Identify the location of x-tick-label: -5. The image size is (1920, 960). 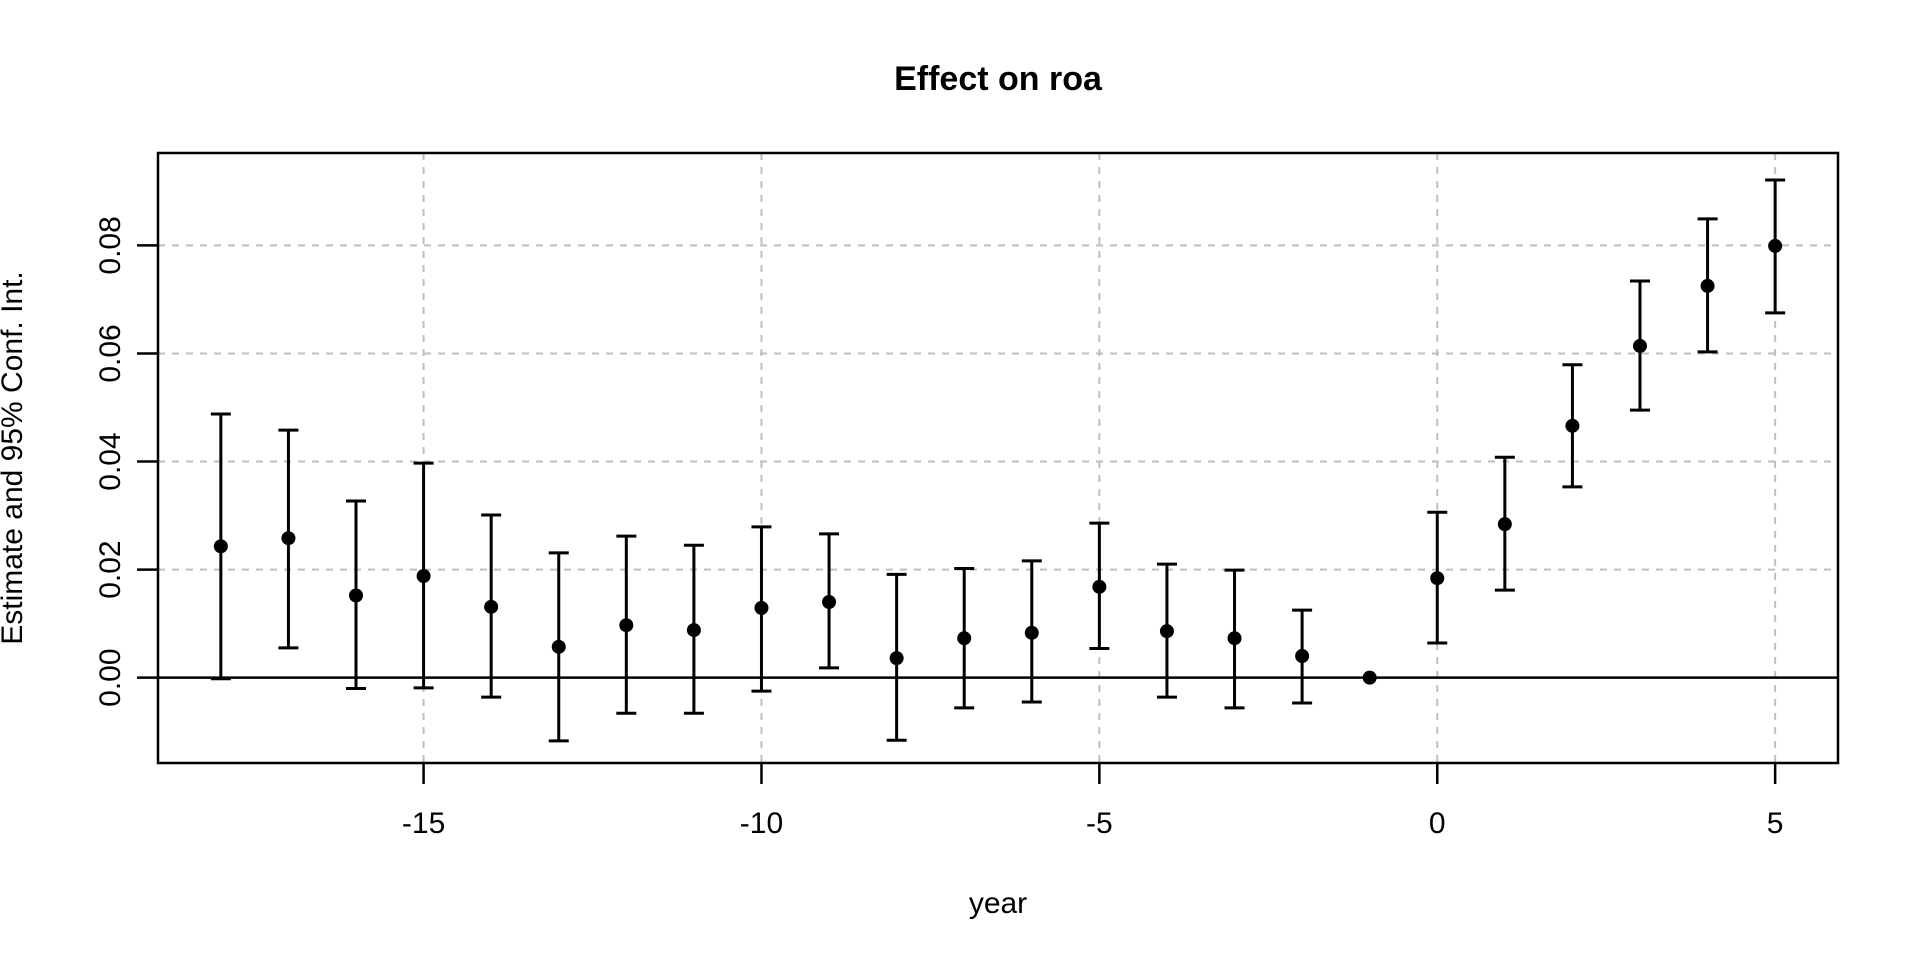
(1099, 823).